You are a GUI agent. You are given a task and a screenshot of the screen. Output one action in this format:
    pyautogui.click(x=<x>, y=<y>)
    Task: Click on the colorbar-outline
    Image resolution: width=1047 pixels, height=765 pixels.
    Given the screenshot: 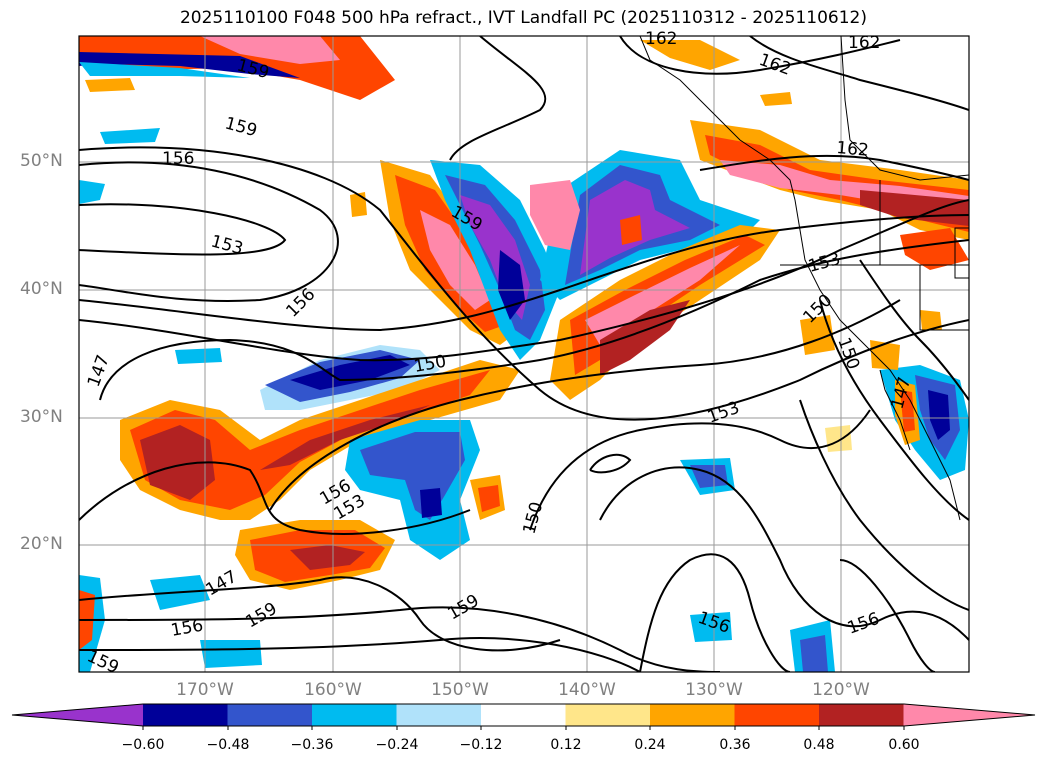 What is the action you would take?
    pyautogui.click(x=523, y=715)
    